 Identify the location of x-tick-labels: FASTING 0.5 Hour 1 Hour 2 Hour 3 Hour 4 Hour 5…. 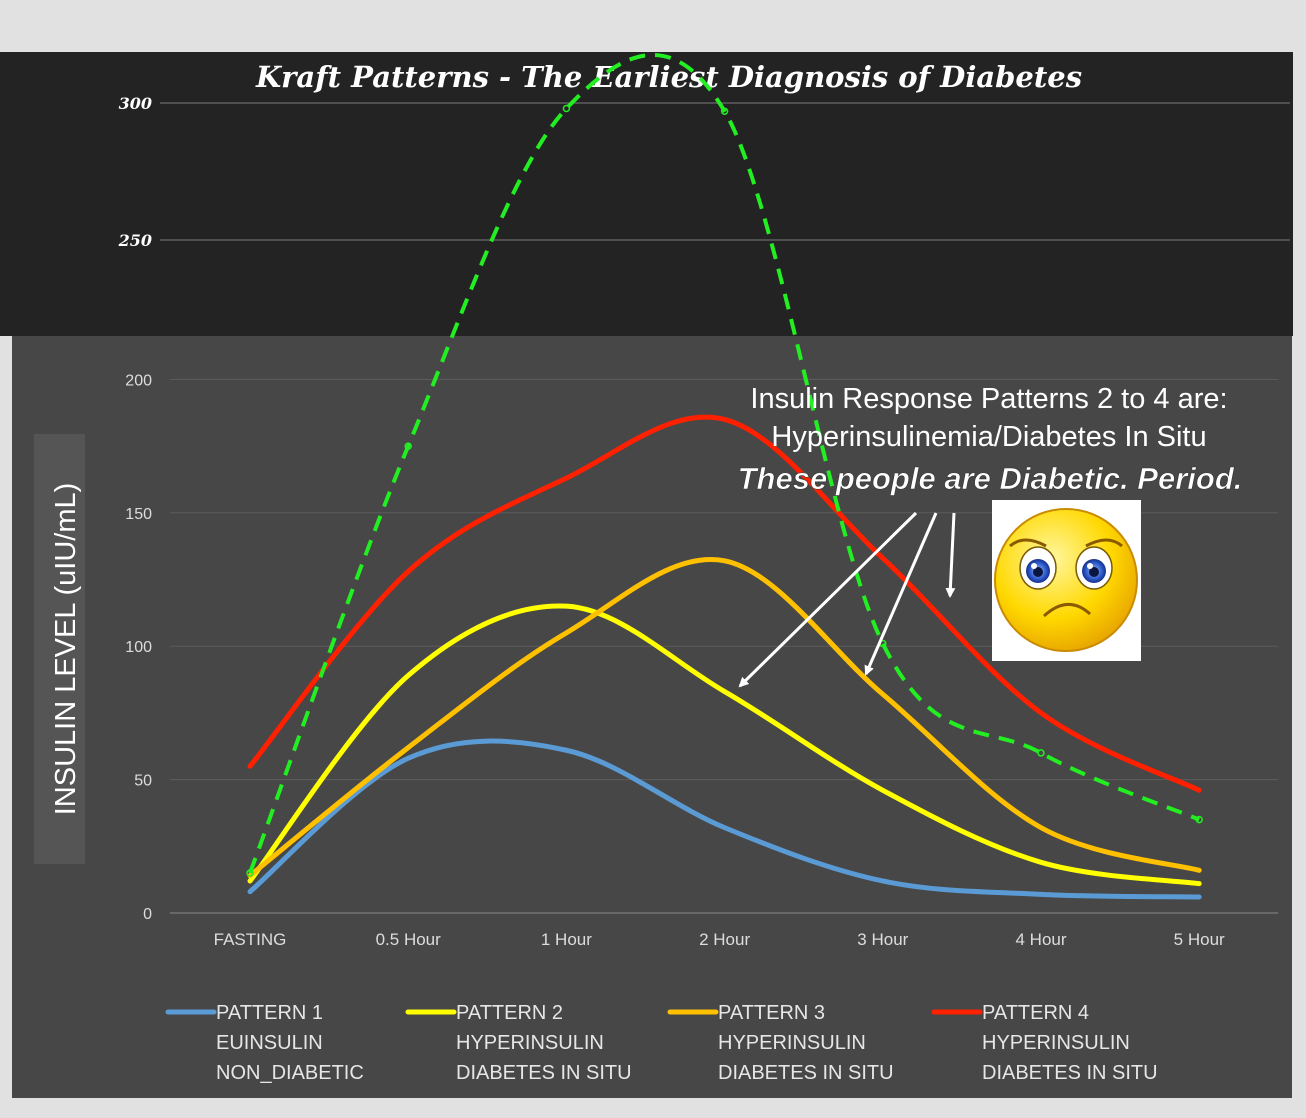
(719, 939).